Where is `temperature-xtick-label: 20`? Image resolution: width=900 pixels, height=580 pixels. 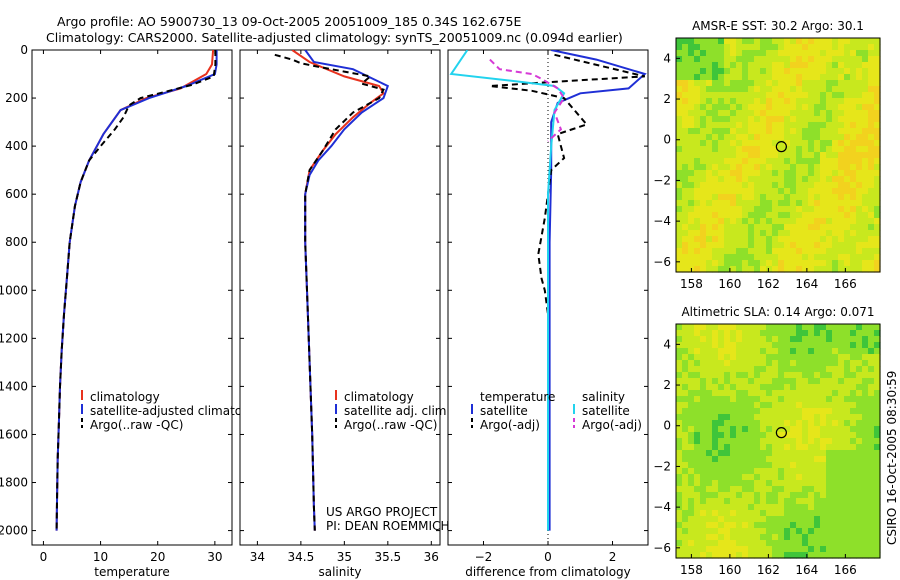
temperature-xtick-label: 20 is located at coordinates (157, 557).